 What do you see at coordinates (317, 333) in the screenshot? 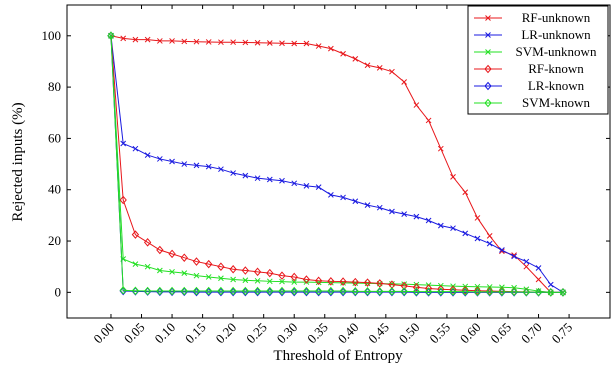
I see `x-tick-label: 0.35` at bounding box center [317, 333].